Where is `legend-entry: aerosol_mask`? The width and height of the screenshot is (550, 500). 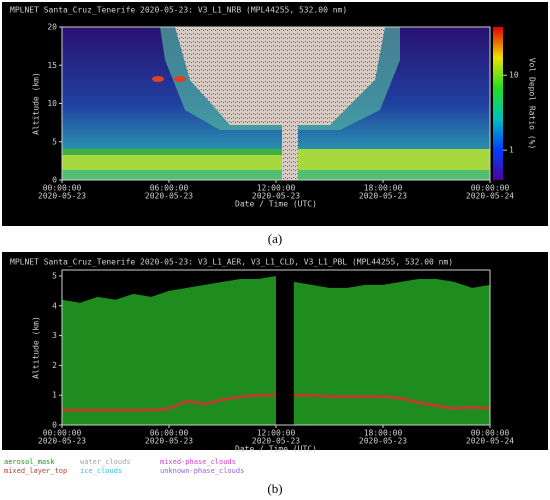
legend-entry: aerosol_mask is located at coordinates (29, 462).